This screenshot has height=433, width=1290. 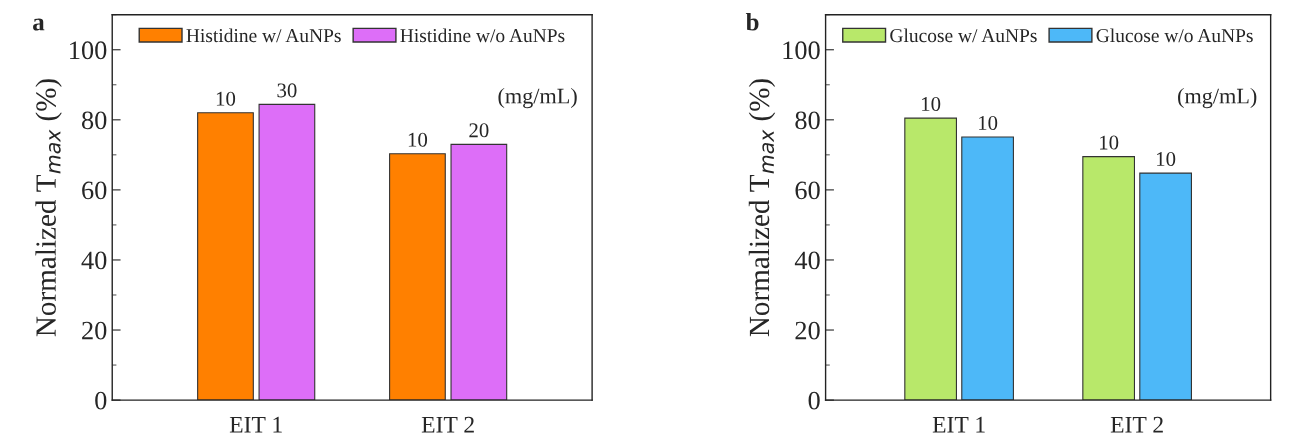 I want to click on annotation: 30, so click(x=287, y=90).